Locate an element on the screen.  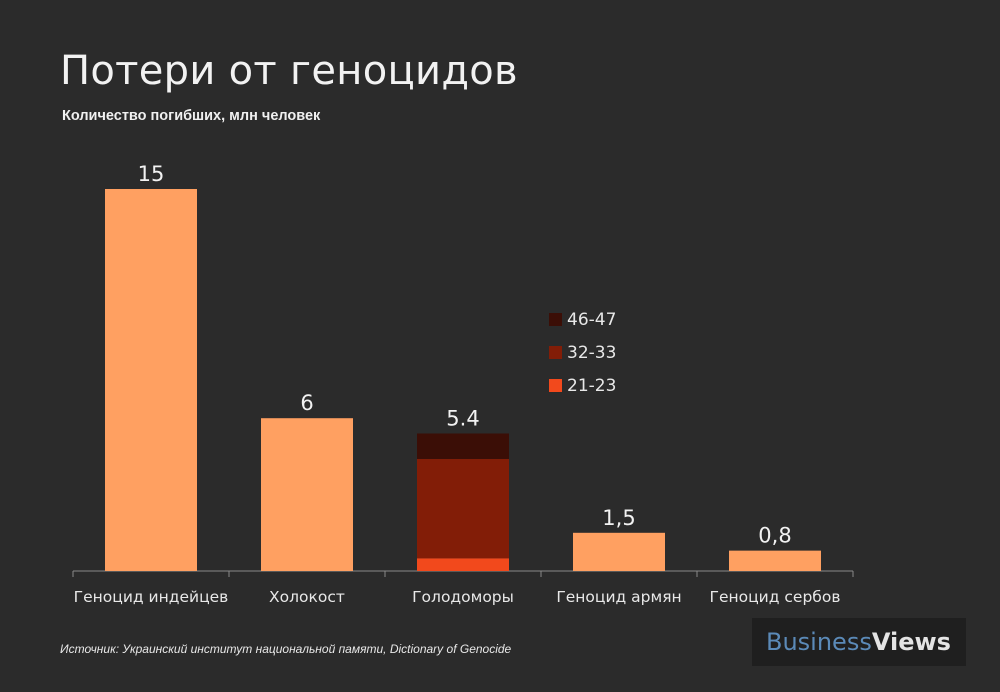
x-tick-label: Геноцид сербов is located at coordinates (775, 597).